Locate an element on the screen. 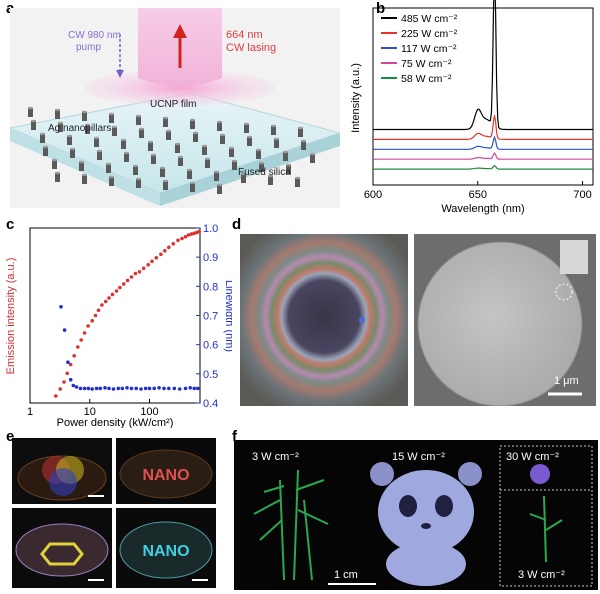  panda-pattern is located at coordinates (426, 524).